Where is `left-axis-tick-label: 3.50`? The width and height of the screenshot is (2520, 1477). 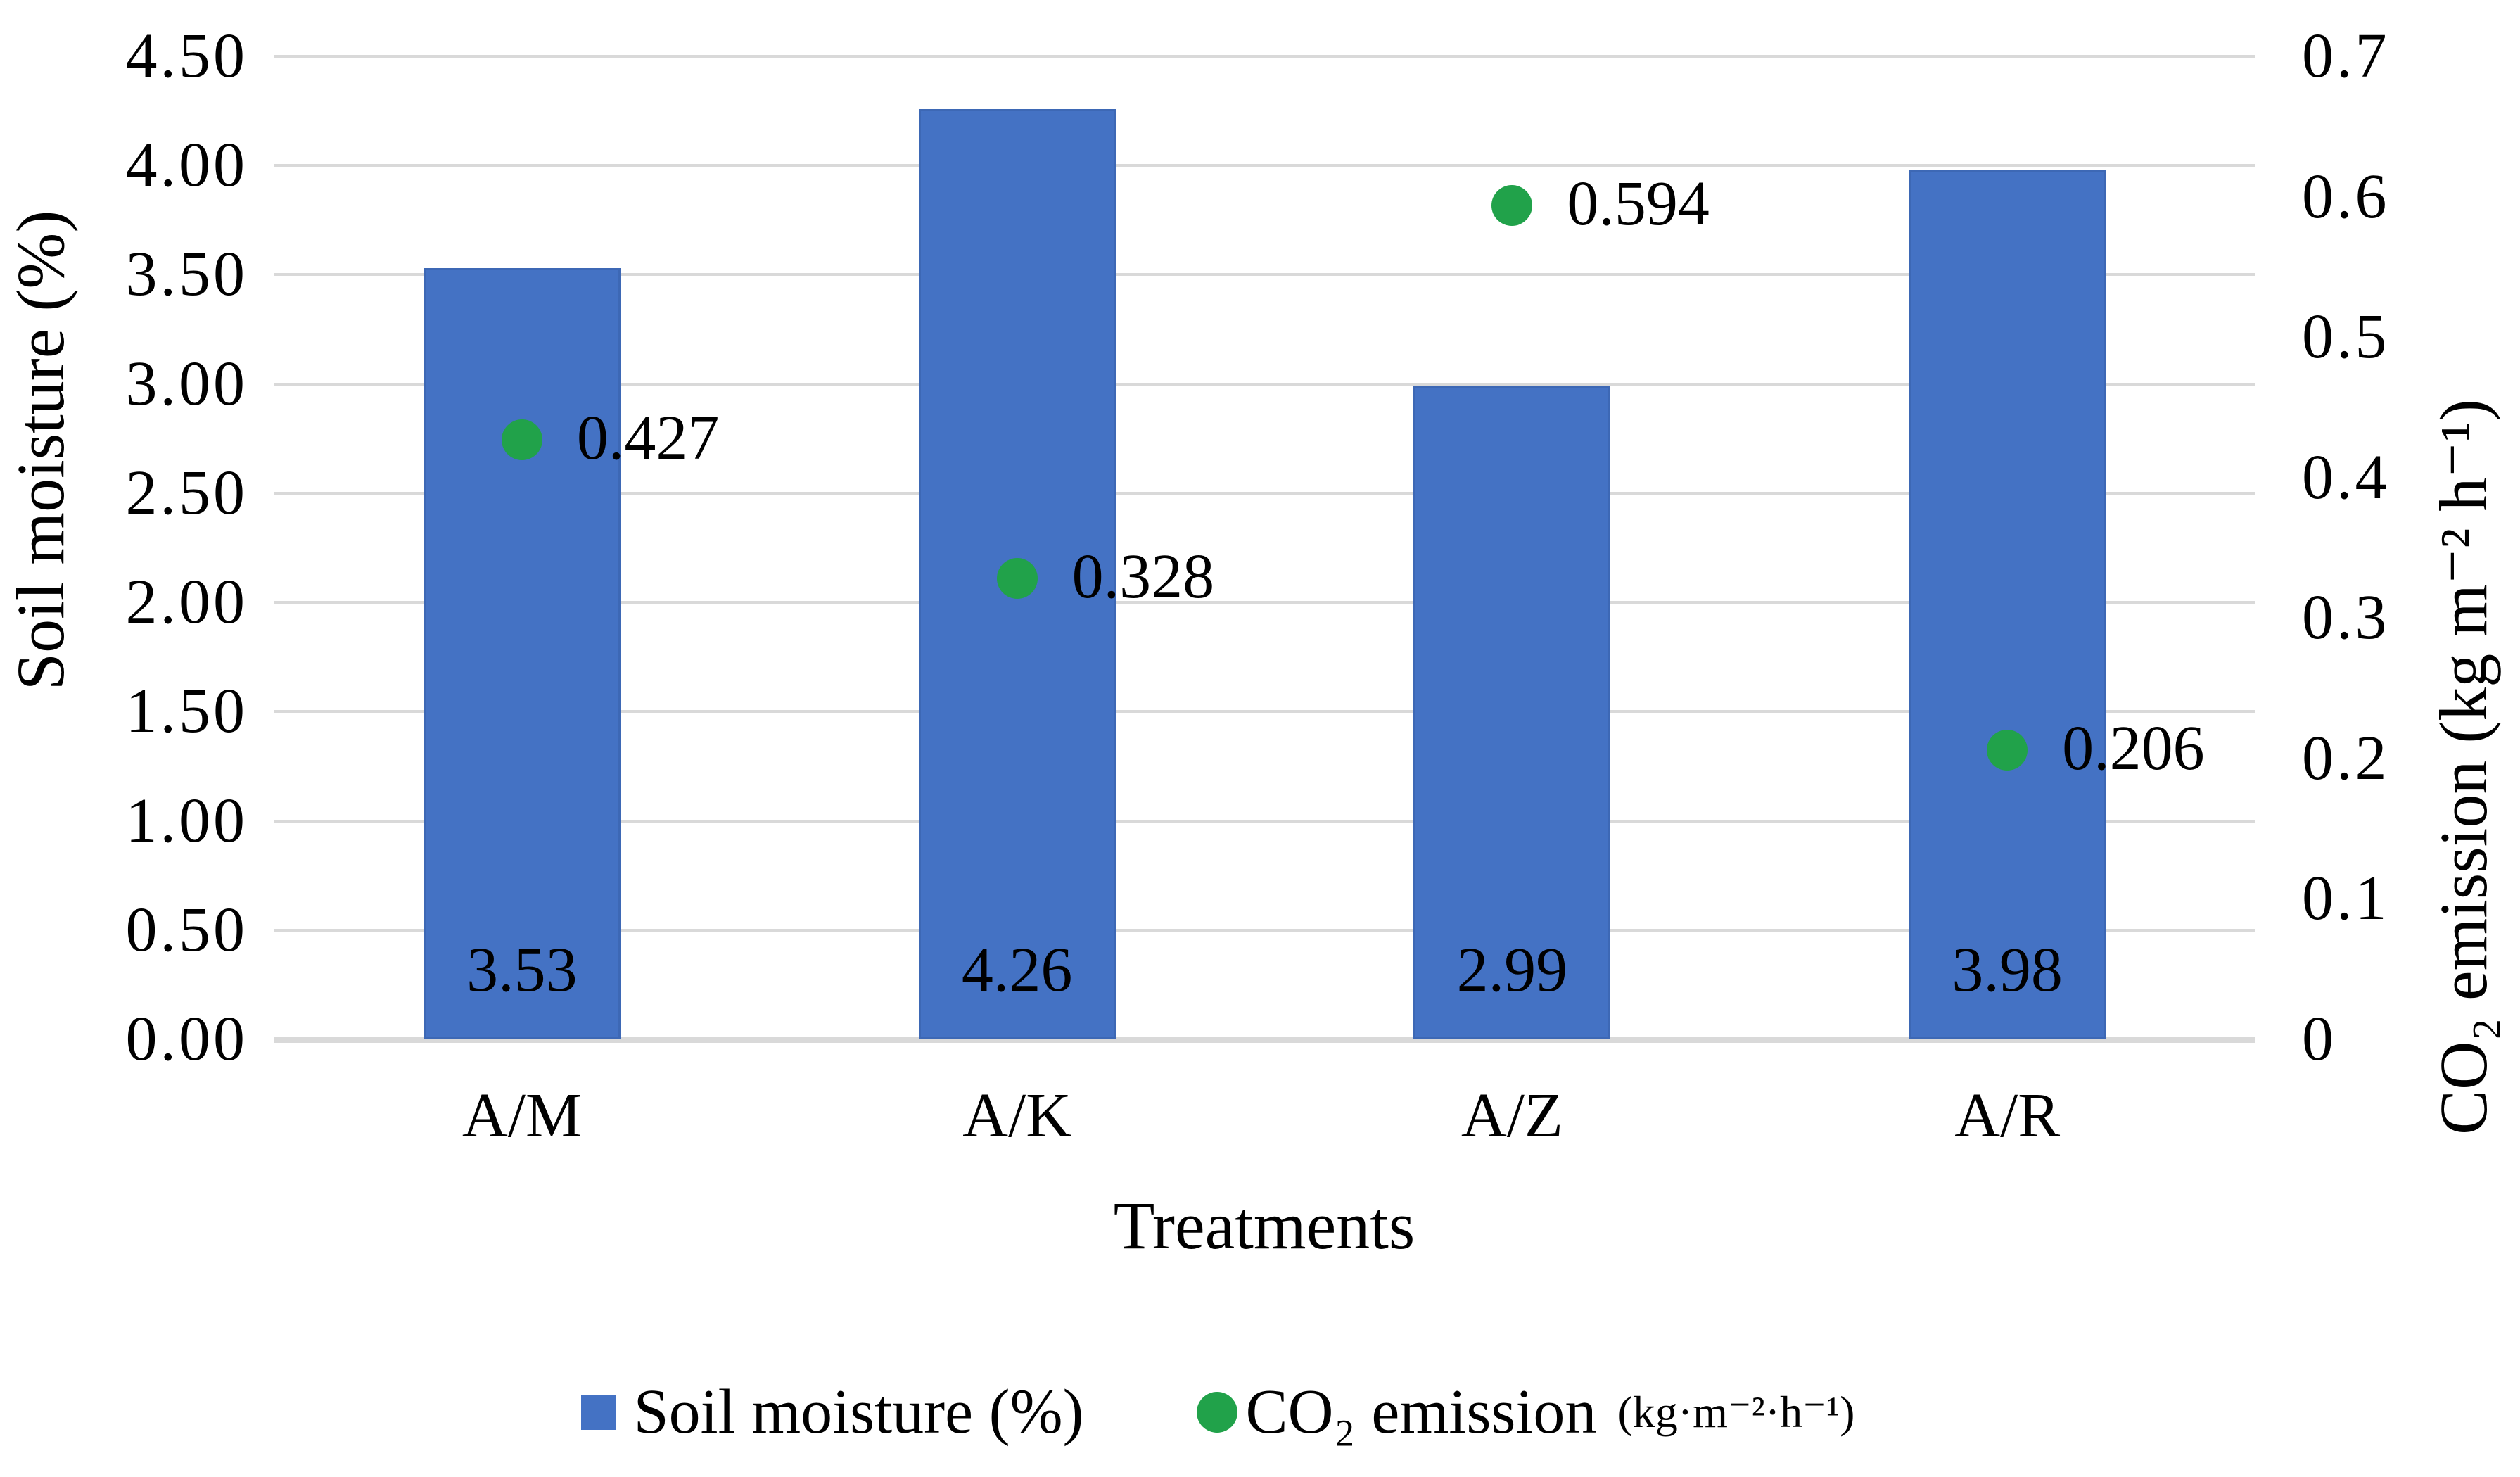 left-axis-tick-label: 3.50 is located at coordinates (187, 274).